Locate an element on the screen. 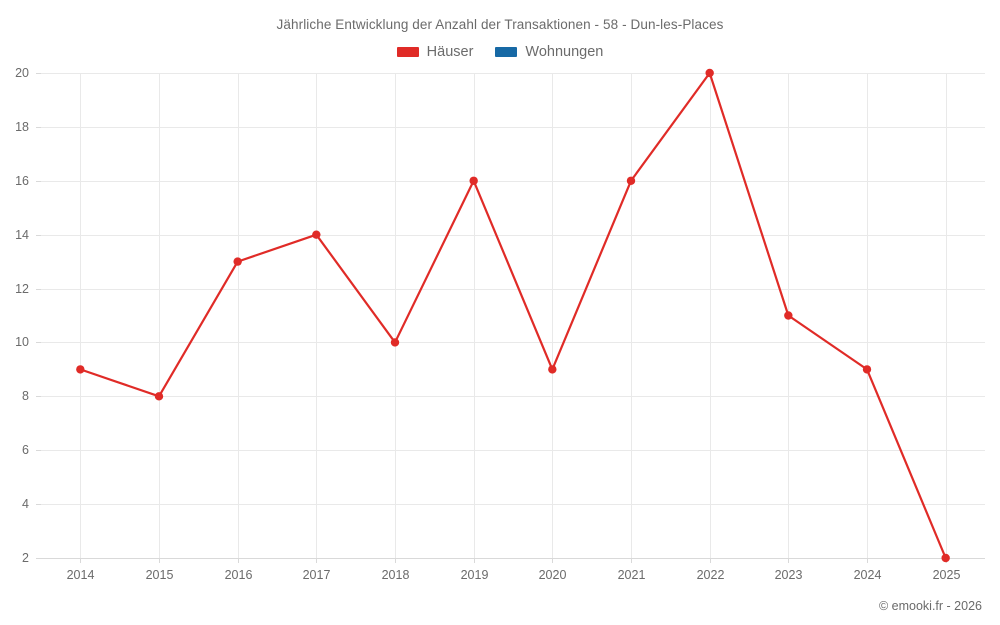 Image resolution: width=1000 pixels, height=625 pixels. x-axis-tick-label: 2025 is located at coordinates (947, 575).